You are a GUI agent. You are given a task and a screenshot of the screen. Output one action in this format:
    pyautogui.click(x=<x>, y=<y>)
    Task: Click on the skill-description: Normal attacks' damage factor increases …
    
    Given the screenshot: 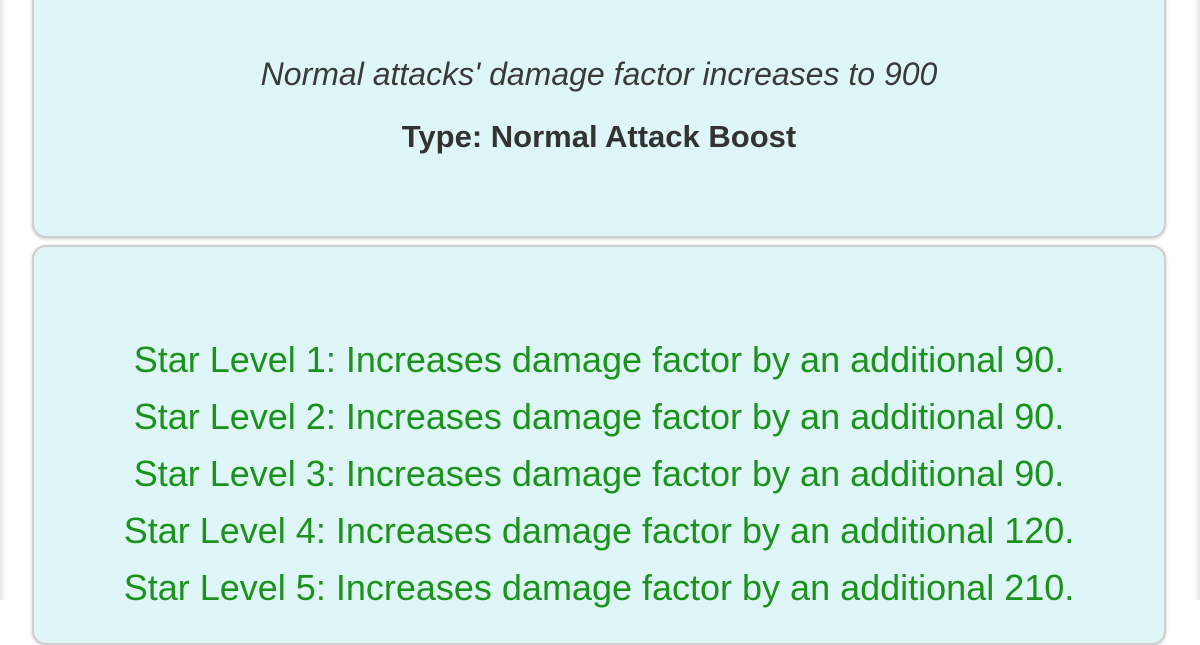 What is the action you would take?
    pyautogui.click(x=599, y=74)
    